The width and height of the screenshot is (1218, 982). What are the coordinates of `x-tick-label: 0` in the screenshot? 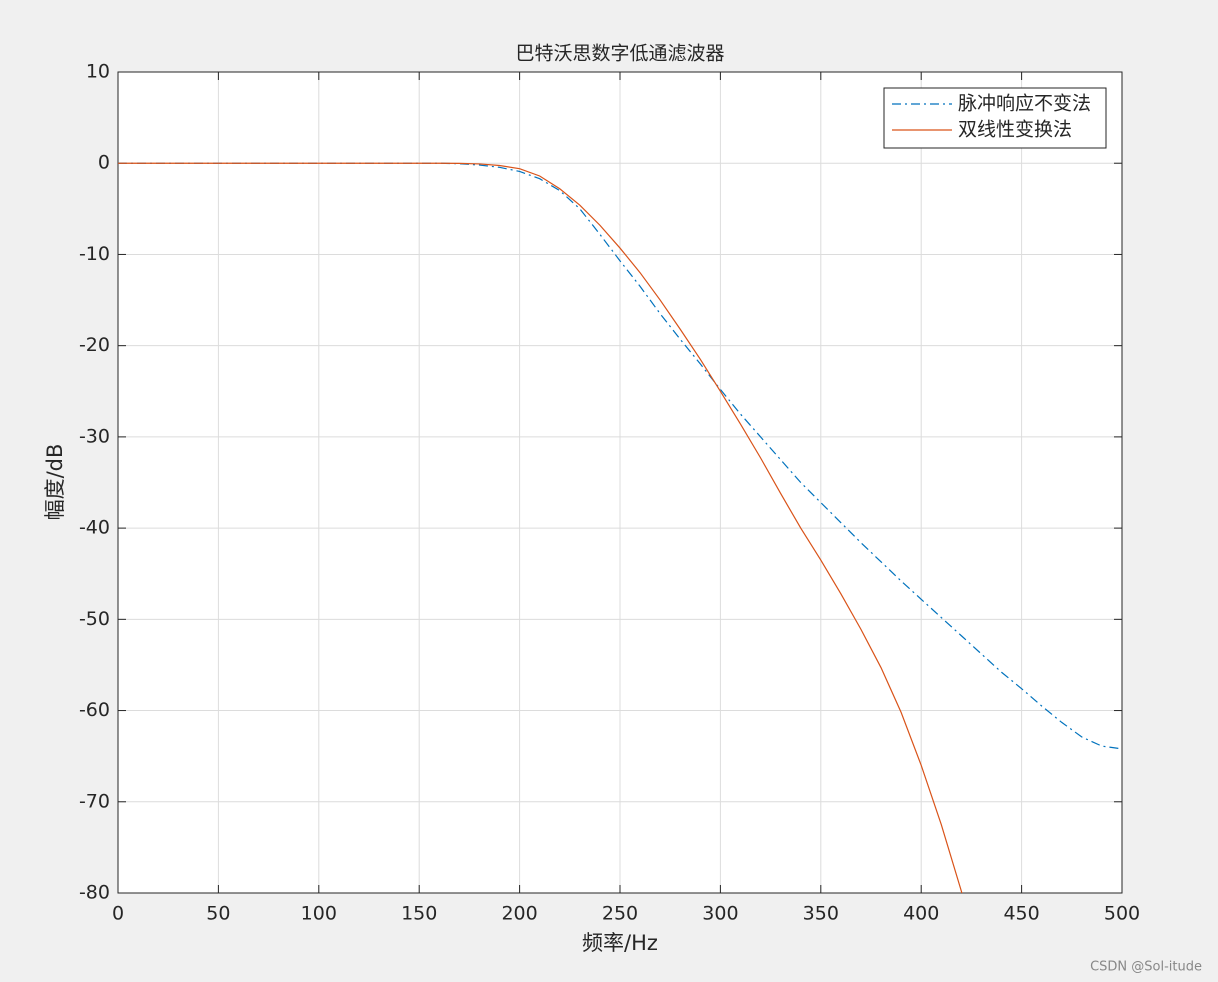 It's located at (118, 914).